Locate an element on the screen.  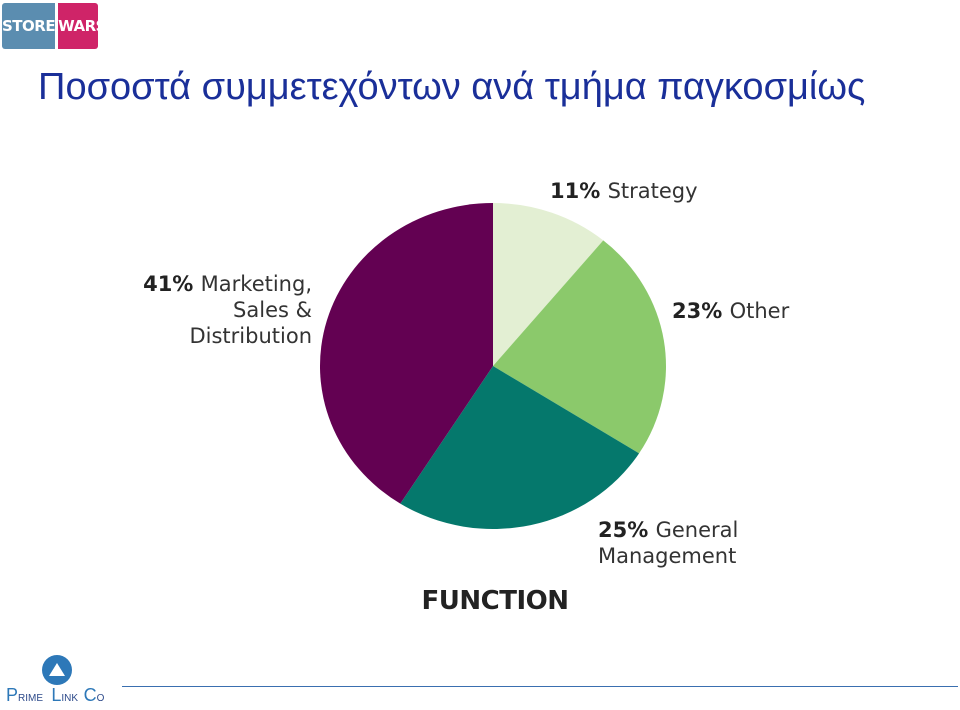
slice-percent: 23% is located at coordinates (701, 311).